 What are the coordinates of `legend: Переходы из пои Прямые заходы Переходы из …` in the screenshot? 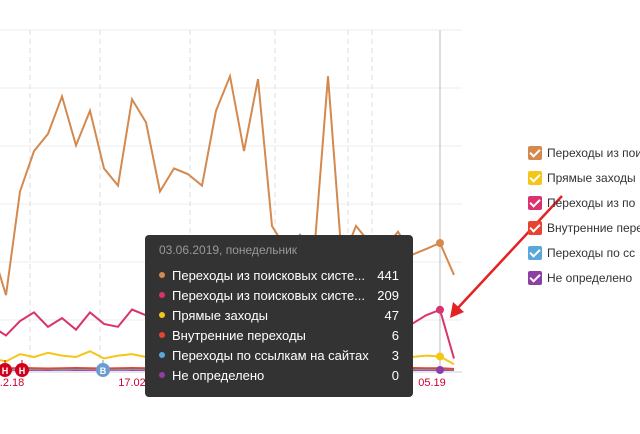 It's located at (584, 215).